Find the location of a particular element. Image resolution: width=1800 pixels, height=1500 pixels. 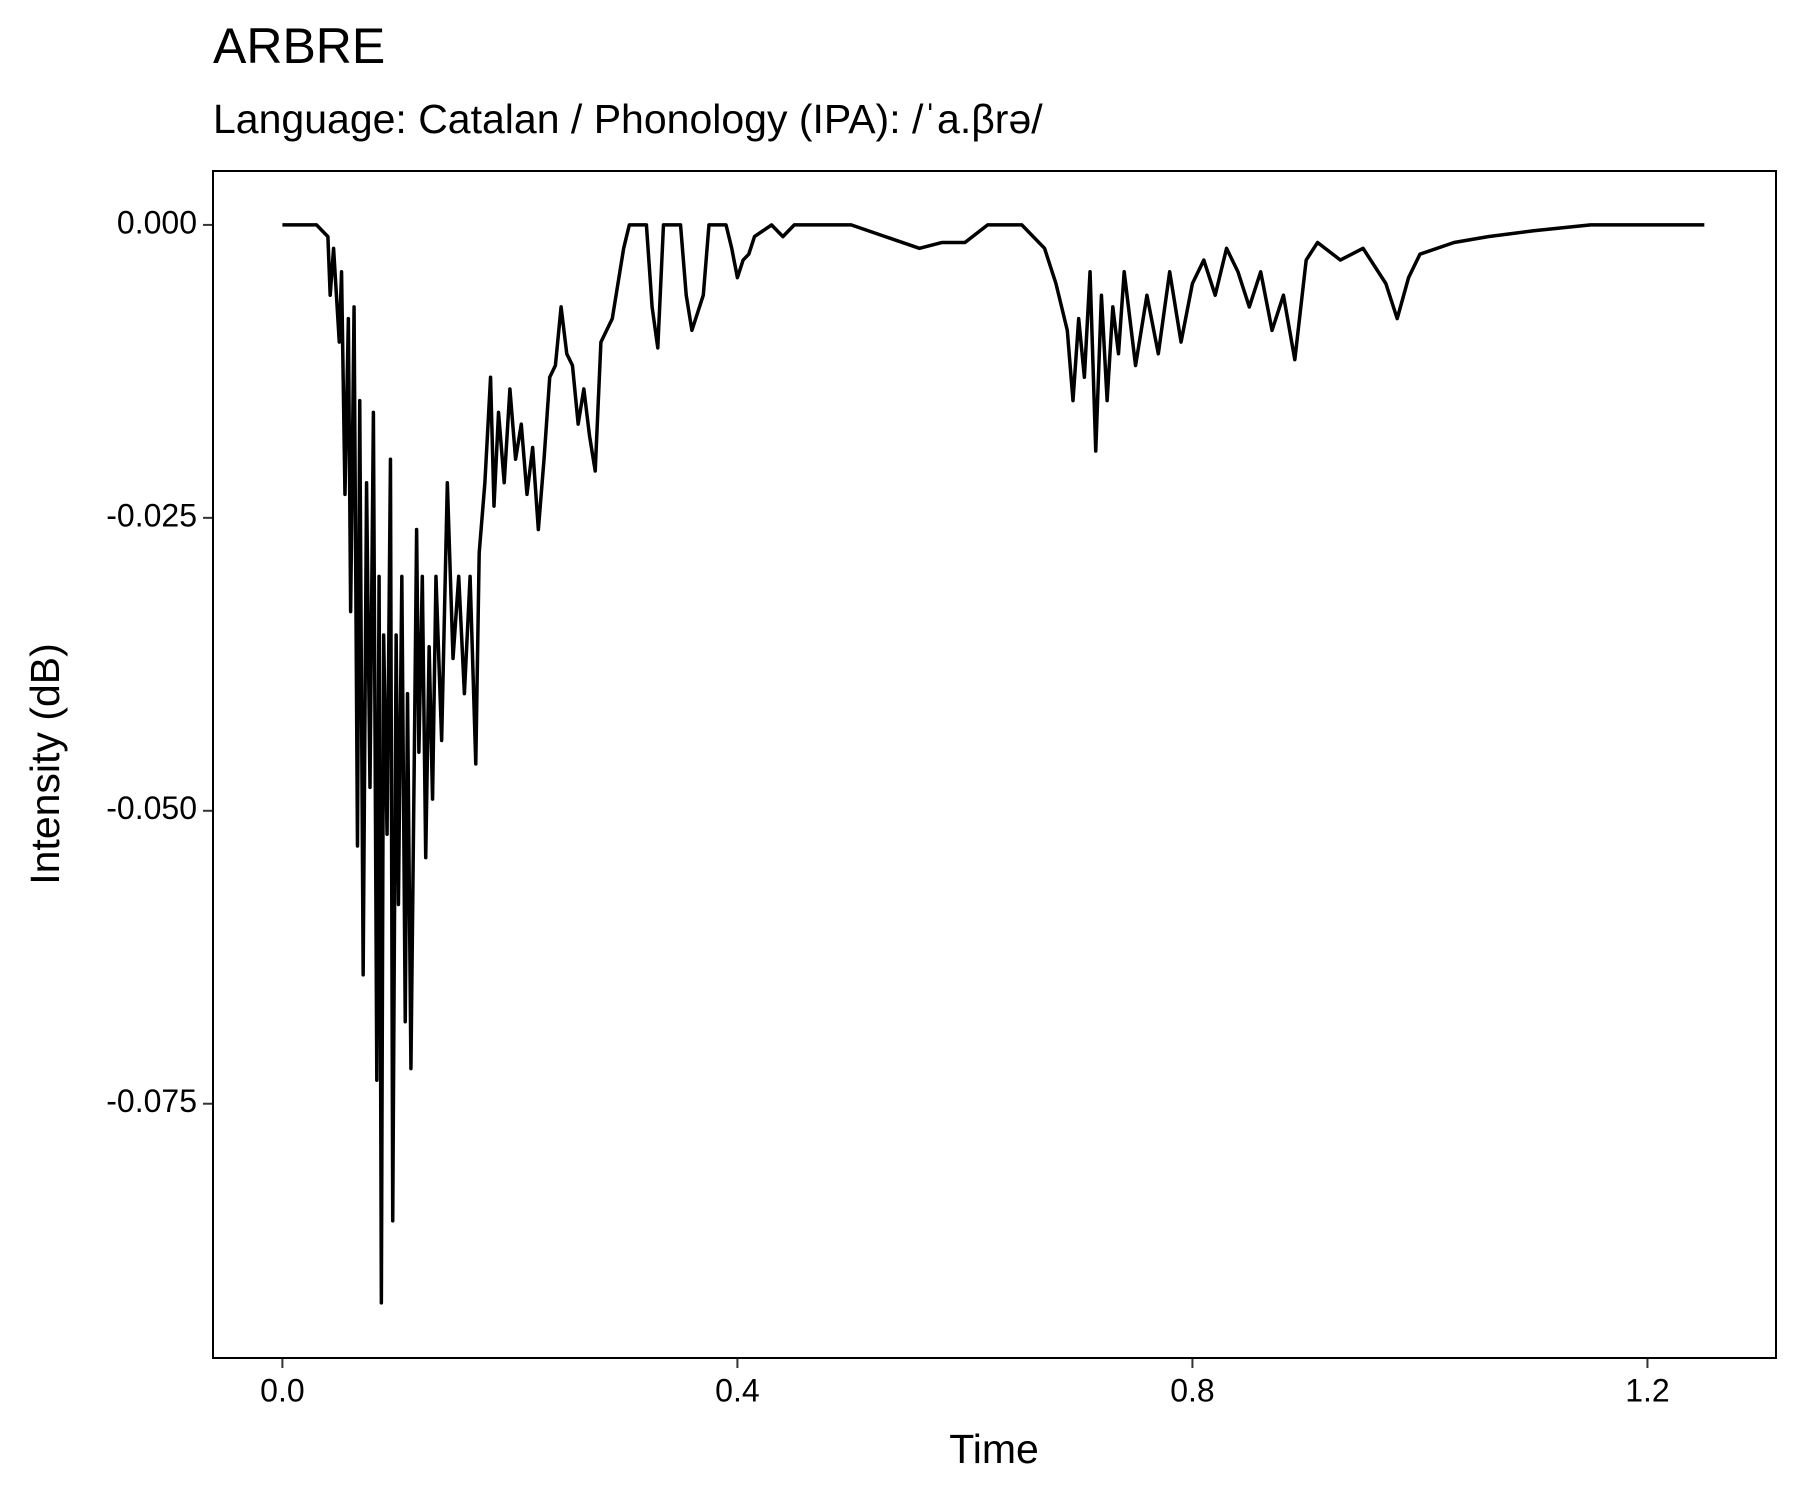

y-tick-label: 0.000 is located at coordinates (157, 222).